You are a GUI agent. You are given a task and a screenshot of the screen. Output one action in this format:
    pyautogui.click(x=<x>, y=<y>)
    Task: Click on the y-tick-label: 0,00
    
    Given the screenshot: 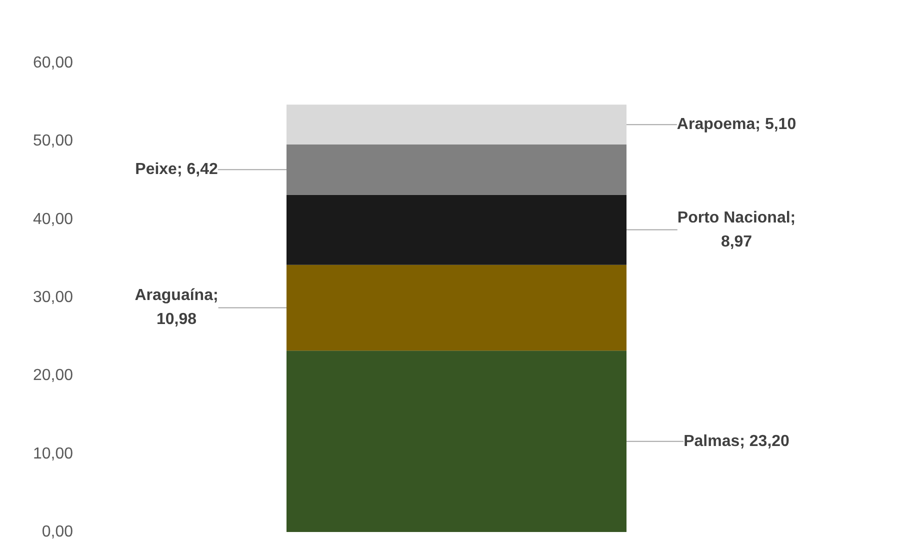 What is the action you would take?
    pyautogui.click(x=58, y=532)
    